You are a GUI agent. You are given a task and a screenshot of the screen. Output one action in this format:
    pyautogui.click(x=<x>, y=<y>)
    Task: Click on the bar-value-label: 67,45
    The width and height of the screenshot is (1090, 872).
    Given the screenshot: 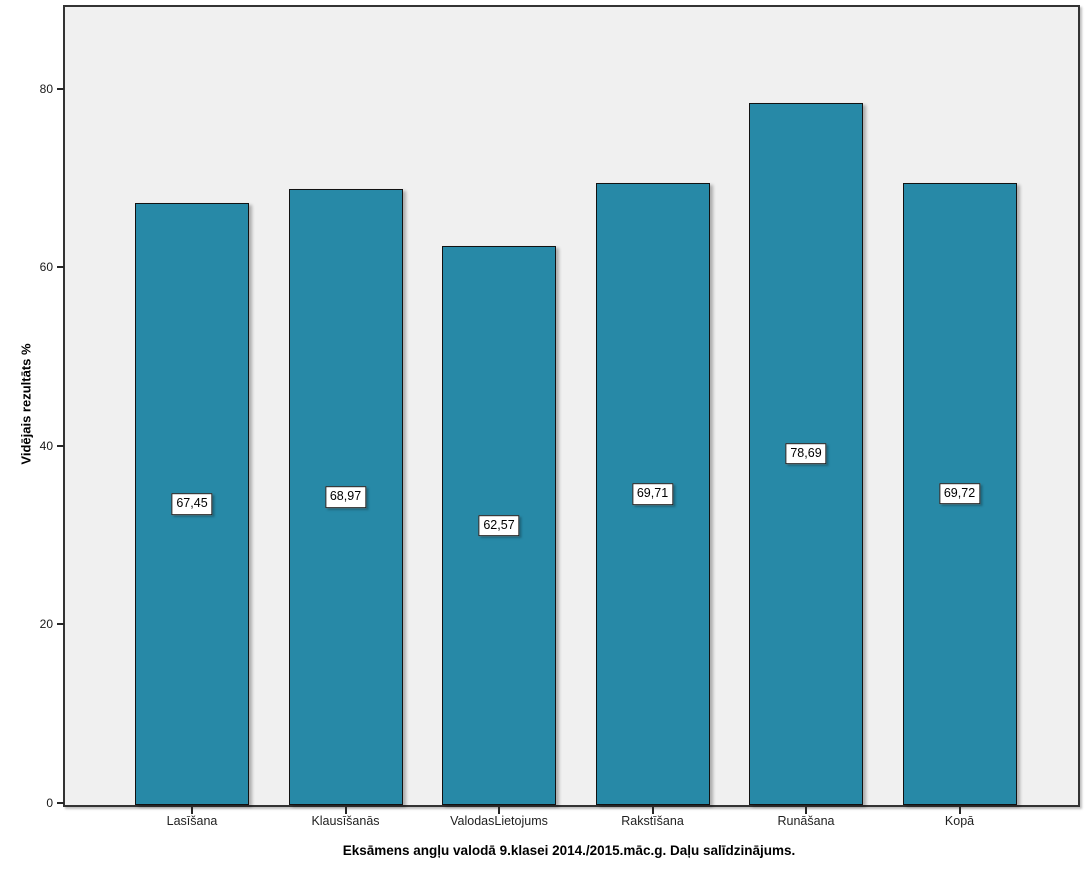 What is the action you would take?
    pyautogui.click(x=192, y=504)
    